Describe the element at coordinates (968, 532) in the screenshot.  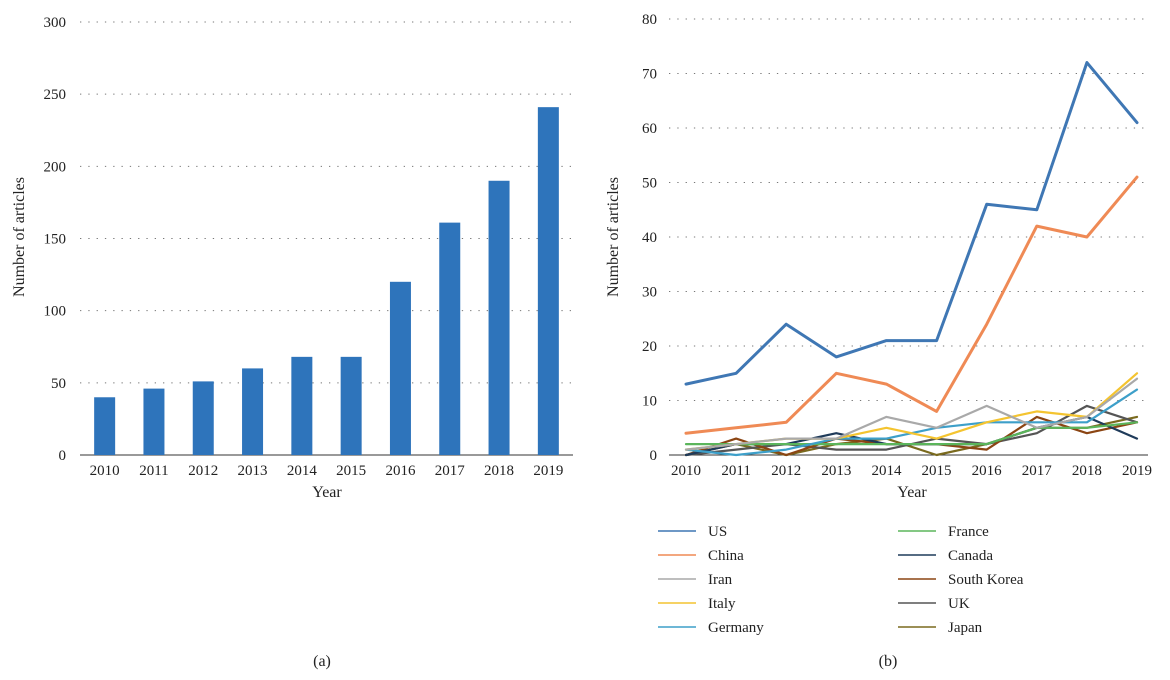
I see `legend-label: France` at that location.